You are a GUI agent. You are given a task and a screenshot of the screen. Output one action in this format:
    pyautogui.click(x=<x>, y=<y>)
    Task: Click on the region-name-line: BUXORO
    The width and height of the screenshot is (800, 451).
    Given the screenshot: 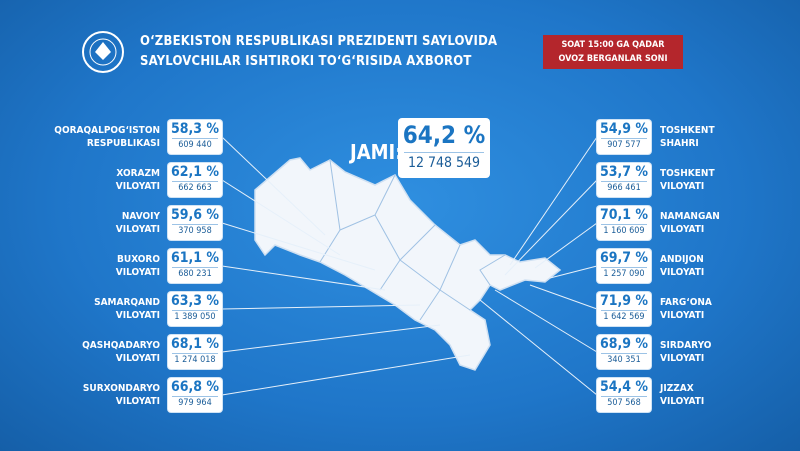 What is the action you would take?
    pyautogui.click(x=138, y=259)
    